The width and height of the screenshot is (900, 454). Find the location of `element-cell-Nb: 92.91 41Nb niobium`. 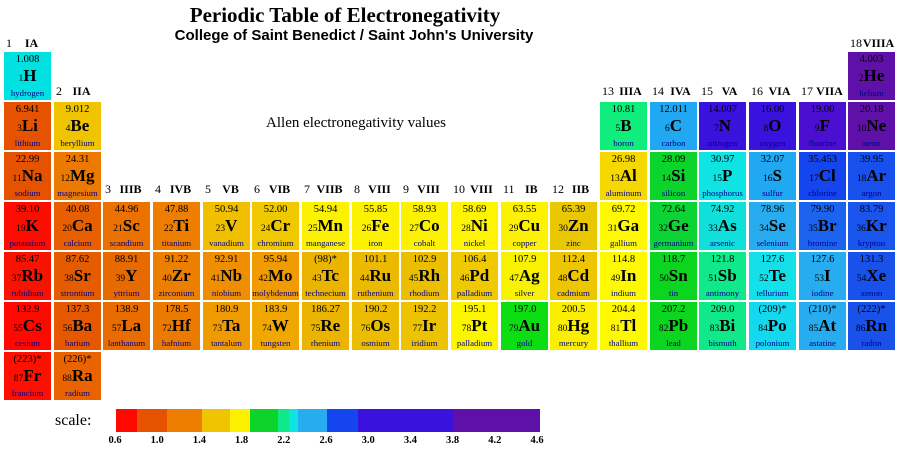

element-cell-Nb: 92.91 41Nb niobium is located at coordinates (226, 276).